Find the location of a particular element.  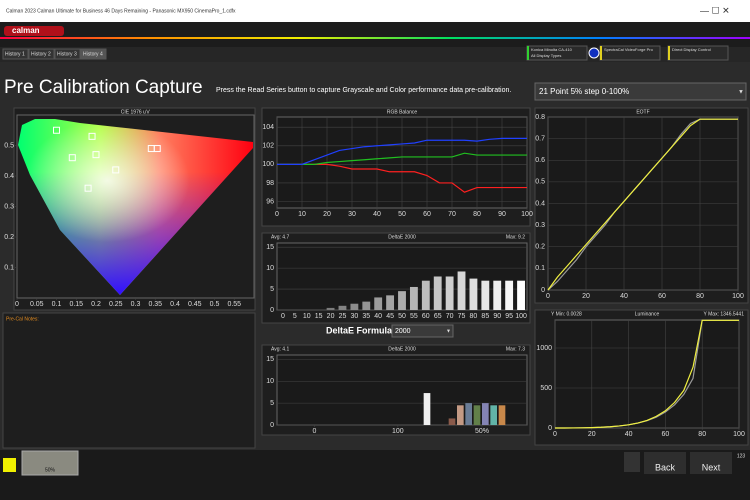

title-bar is located at coordinates (375, 11).